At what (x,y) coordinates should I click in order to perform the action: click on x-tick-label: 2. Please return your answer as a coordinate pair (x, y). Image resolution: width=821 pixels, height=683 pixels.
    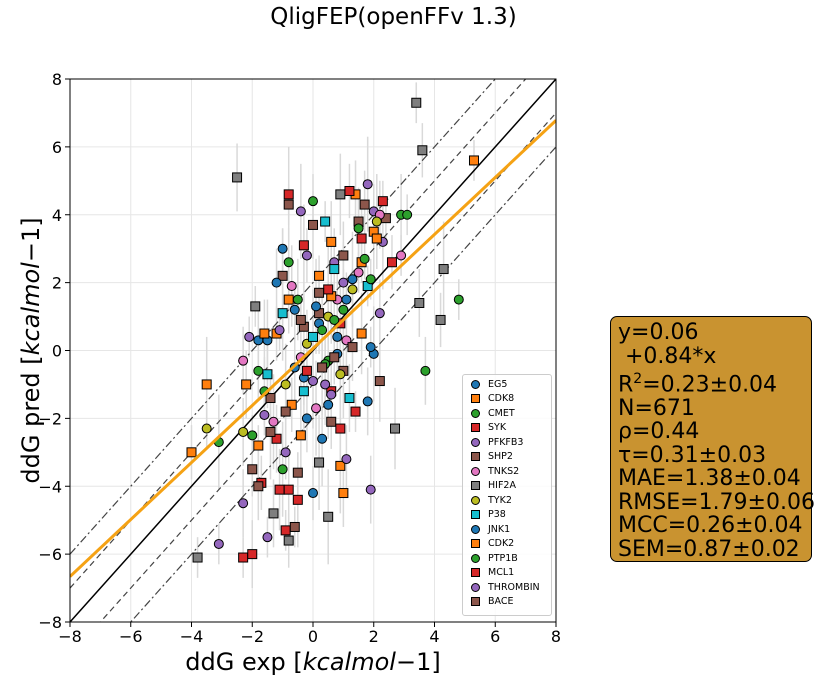
    Looking at the image, I should click on (374, 636).